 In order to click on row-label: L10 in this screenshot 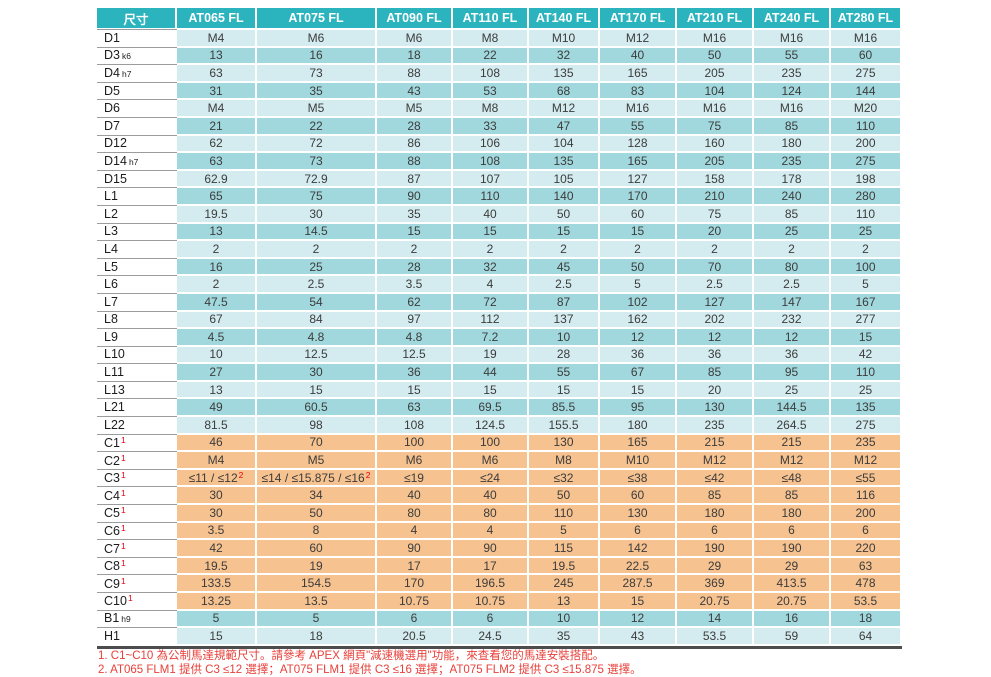, I will do `click(137, 356)`.